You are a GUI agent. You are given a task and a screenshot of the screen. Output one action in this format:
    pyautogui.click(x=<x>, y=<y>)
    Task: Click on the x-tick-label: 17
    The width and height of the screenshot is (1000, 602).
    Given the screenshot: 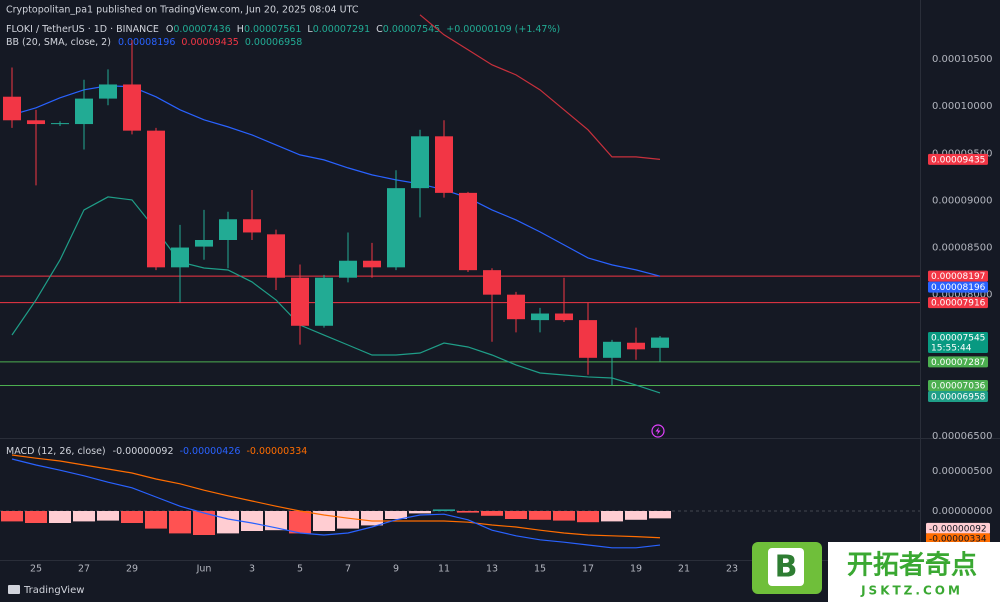 What is the action you would take?
    pyautogui.click(x=588, y=569)
    